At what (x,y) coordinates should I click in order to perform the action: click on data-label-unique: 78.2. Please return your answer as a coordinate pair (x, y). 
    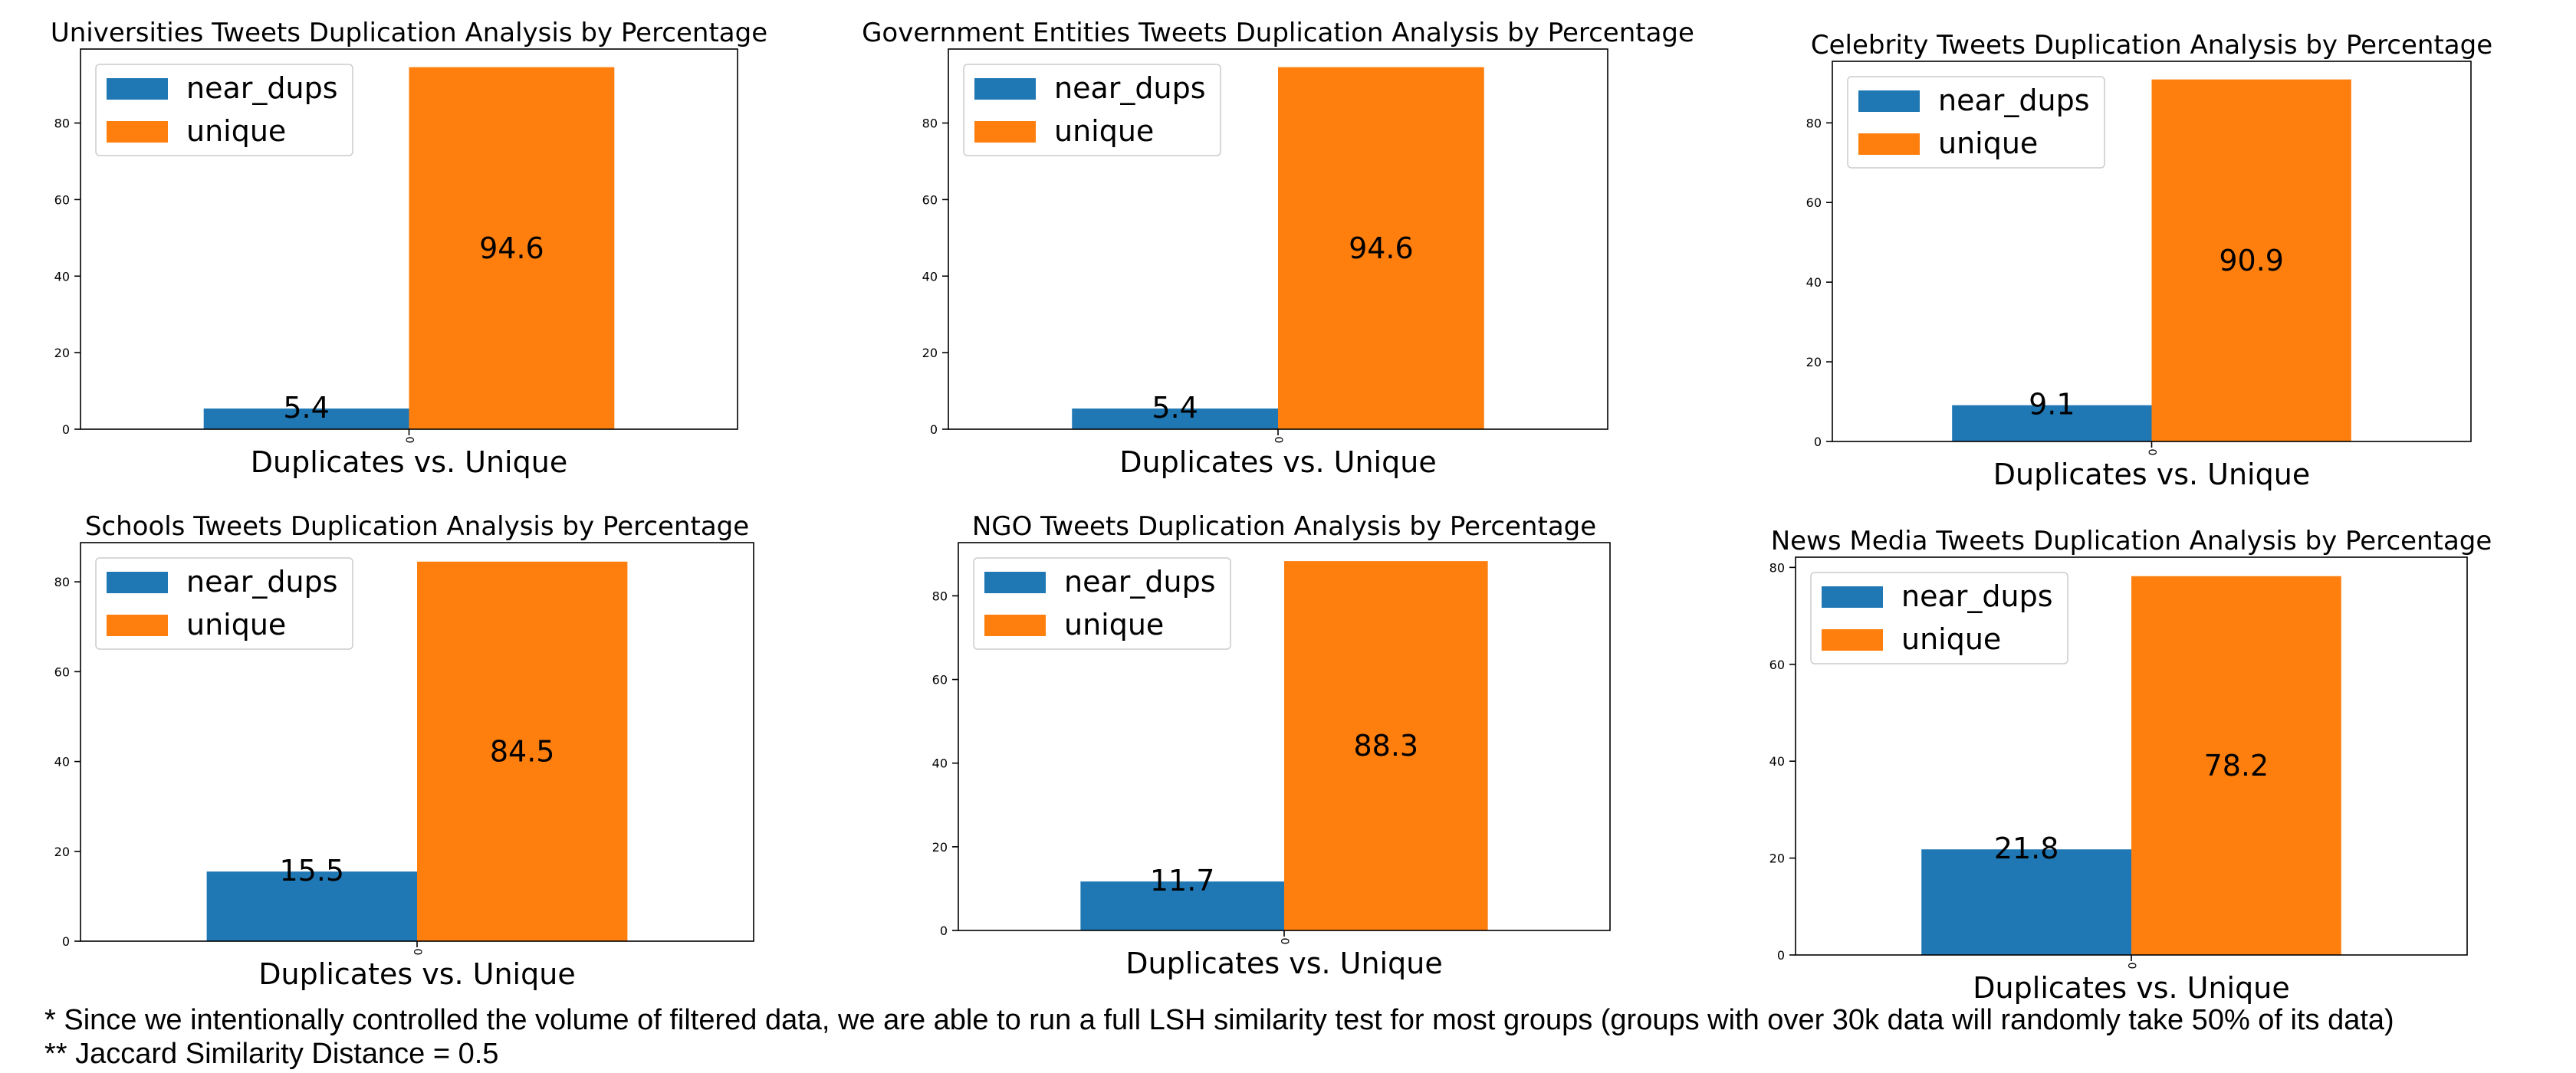
    Looking at the image, I should click on (2237, 766).